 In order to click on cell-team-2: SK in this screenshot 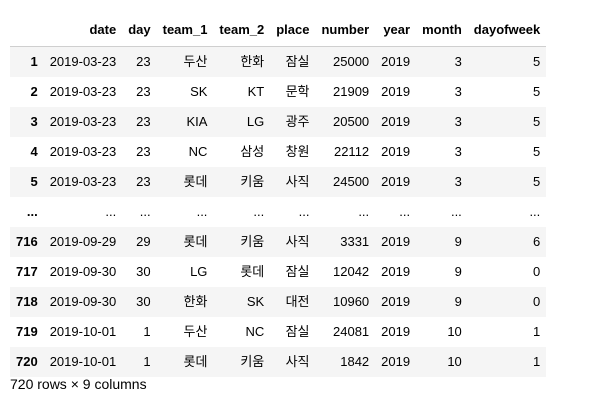, I will do `click(255, 301)`.